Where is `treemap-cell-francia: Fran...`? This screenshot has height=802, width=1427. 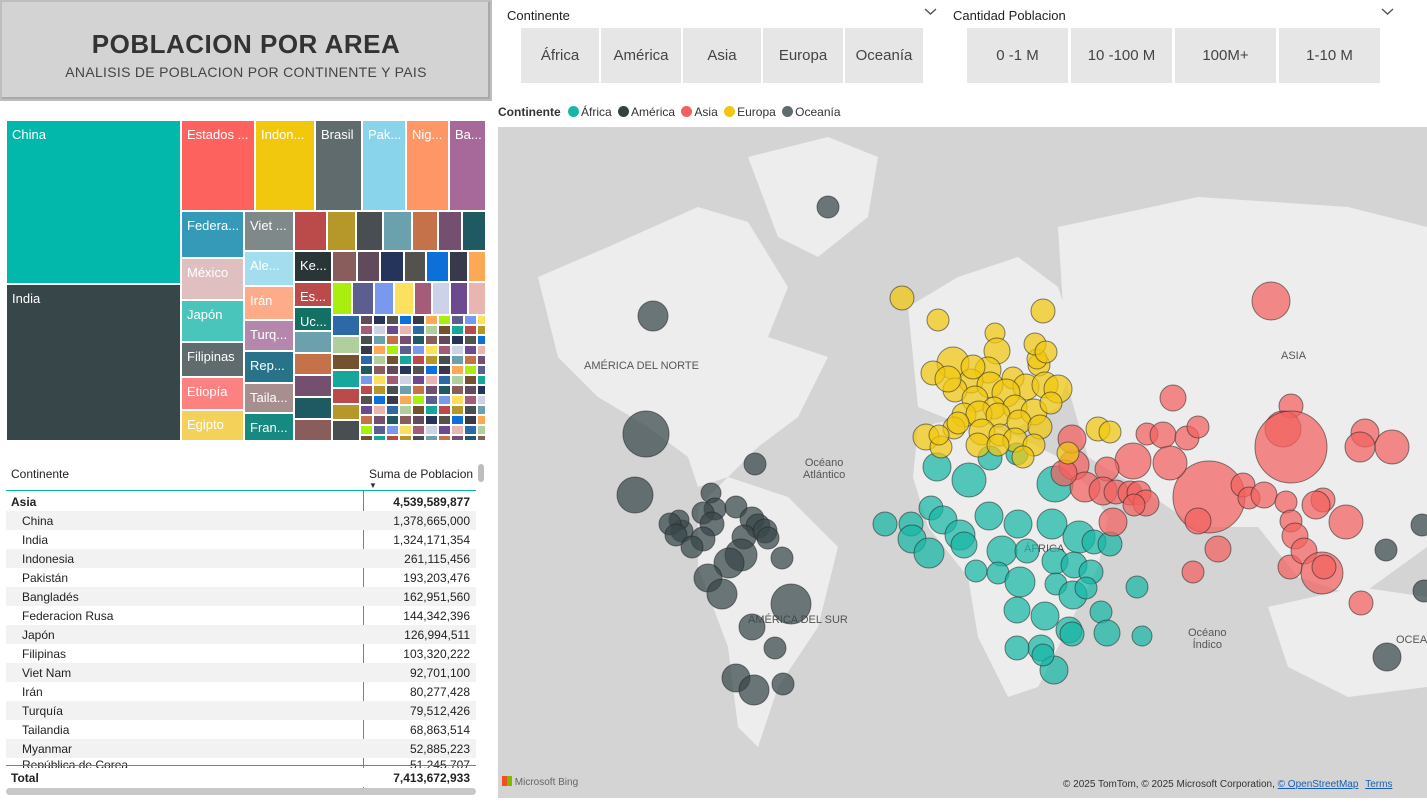
treemap-cell-francia: Fran... is located at coordinates (269, 427).